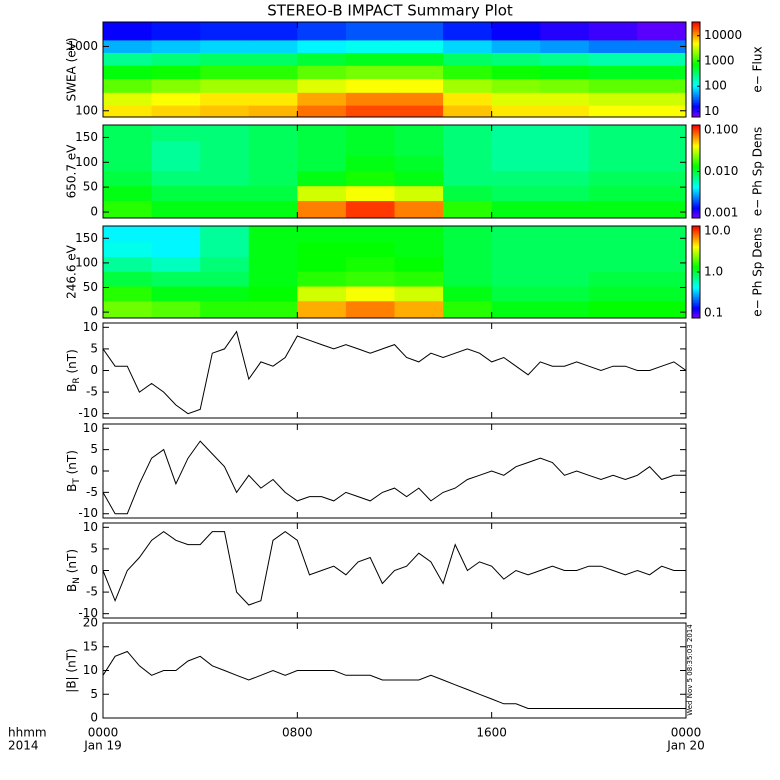 The height and width of the screenshot is (780, 780). I want to click on panel-frame, so click(394, 171).